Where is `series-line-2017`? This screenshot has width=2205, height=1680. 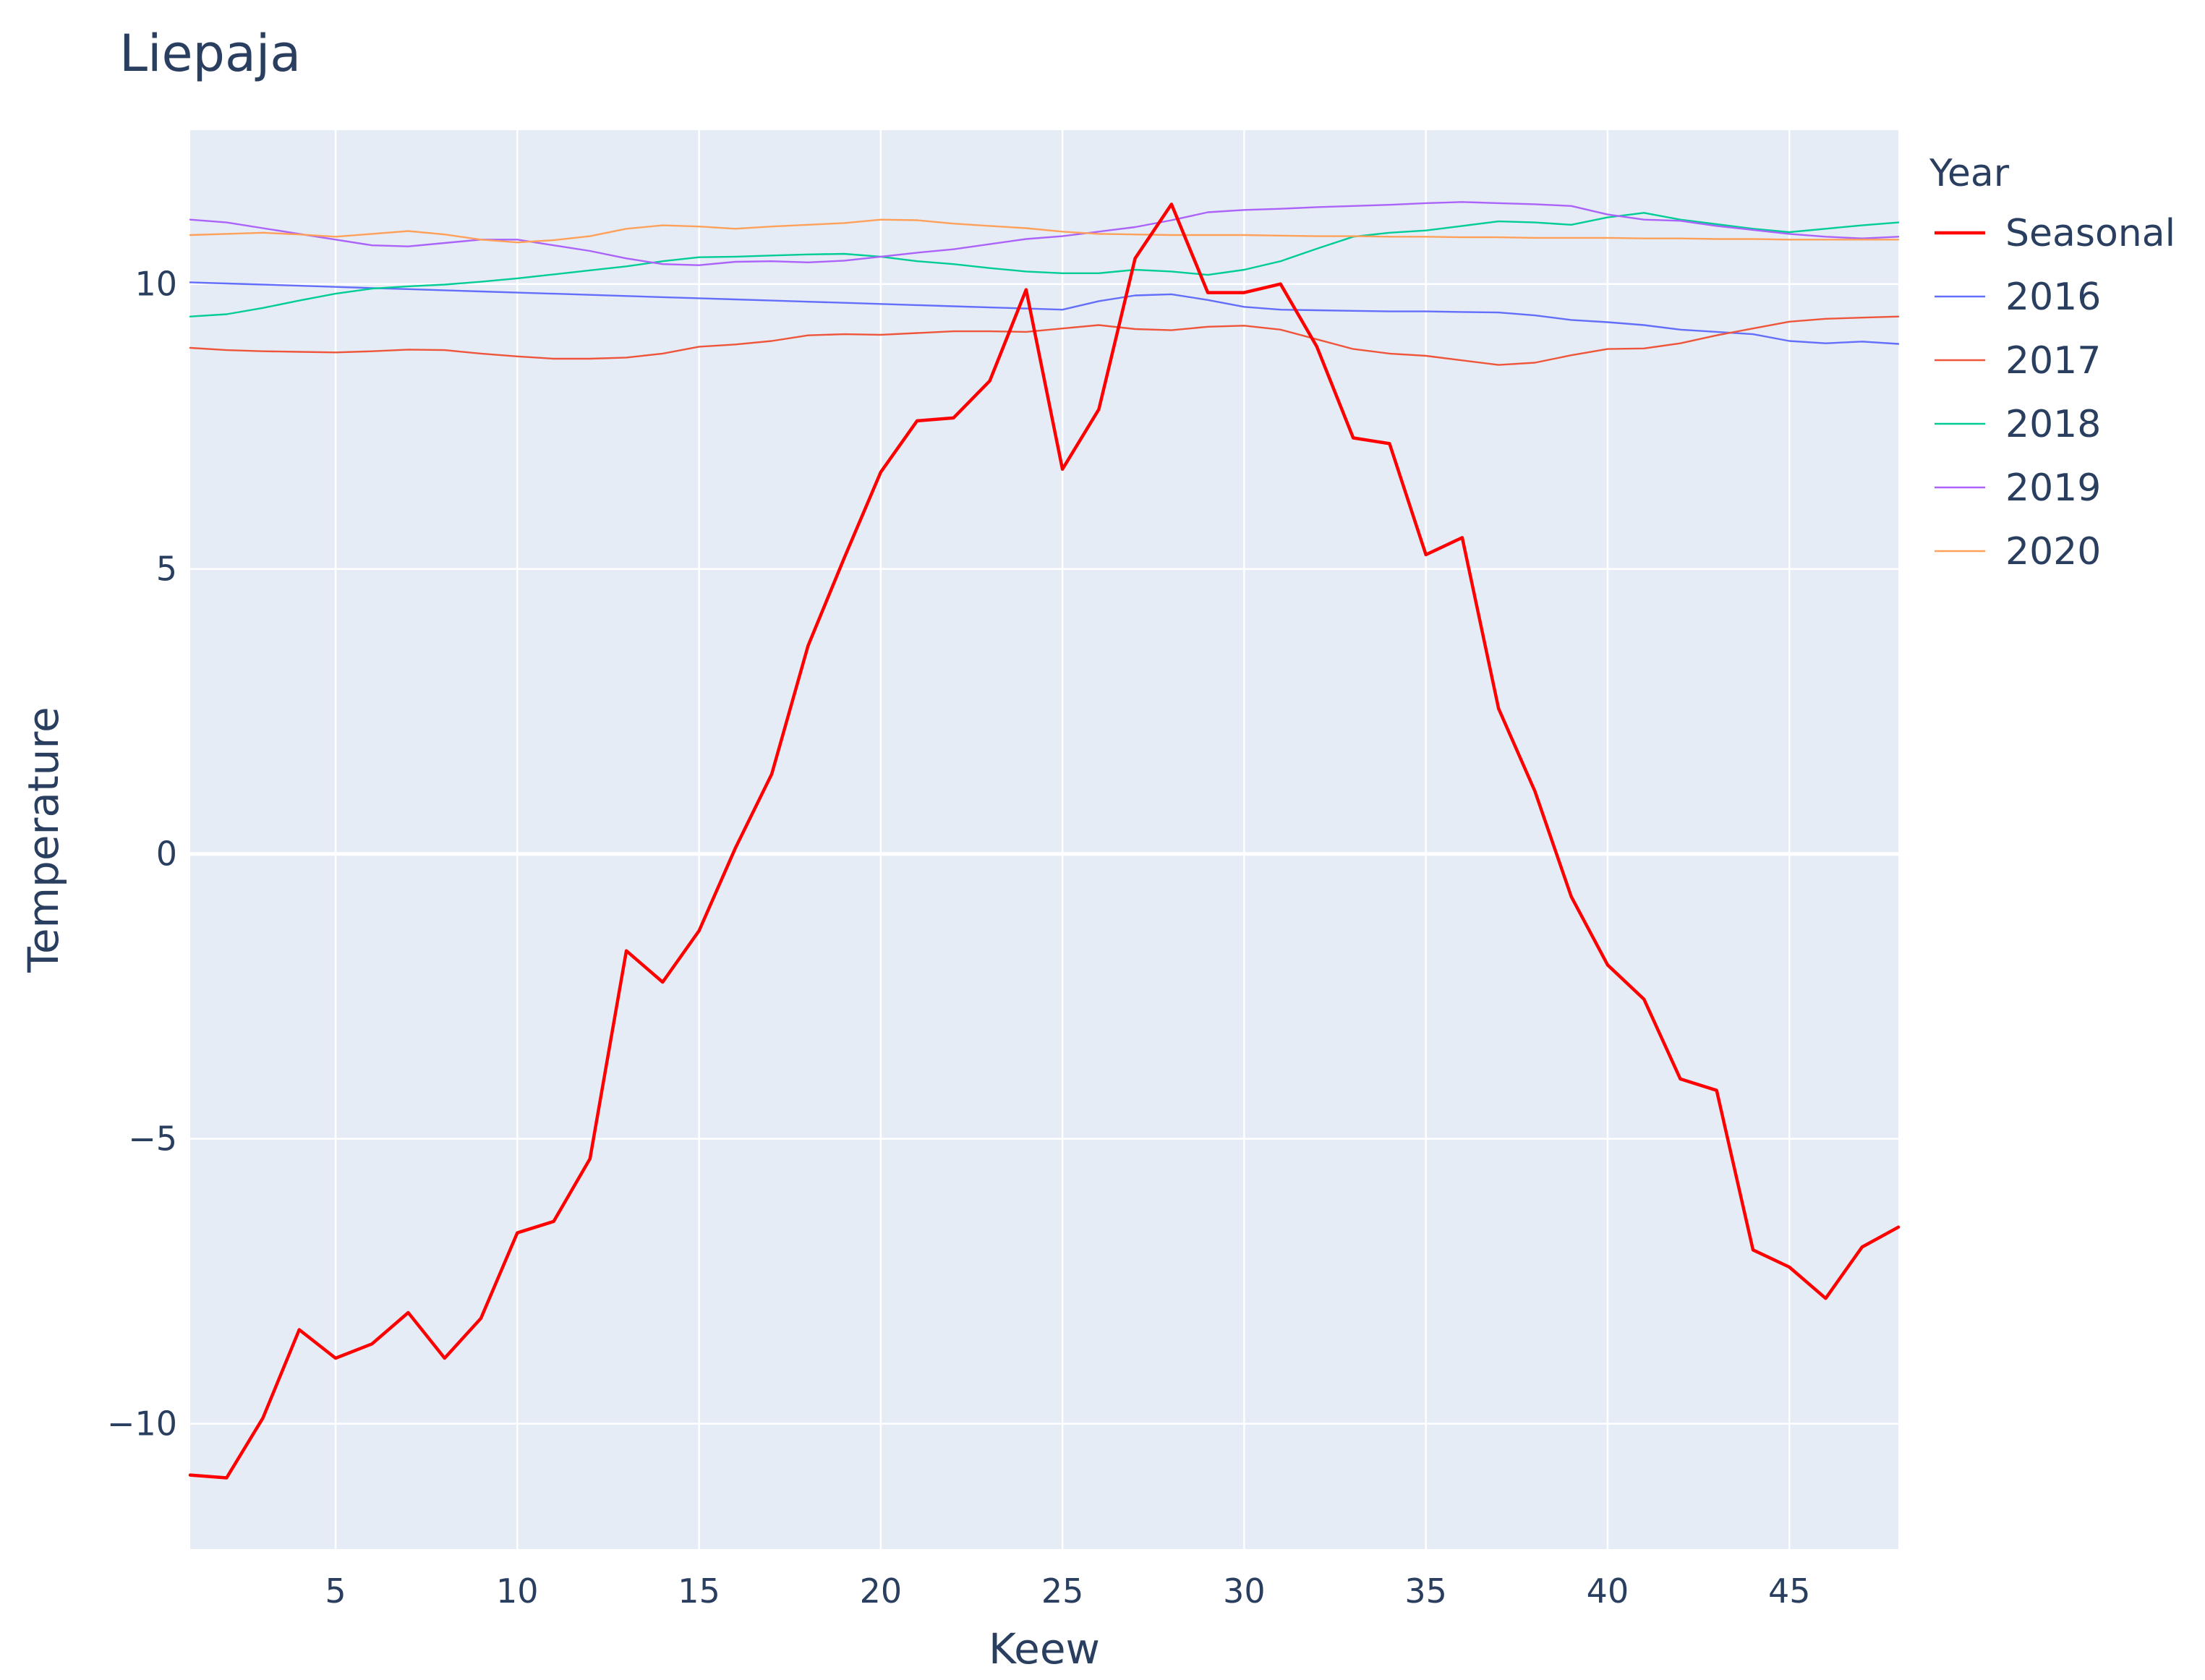
series-line-2017 is located at coordinates (1044, 340).